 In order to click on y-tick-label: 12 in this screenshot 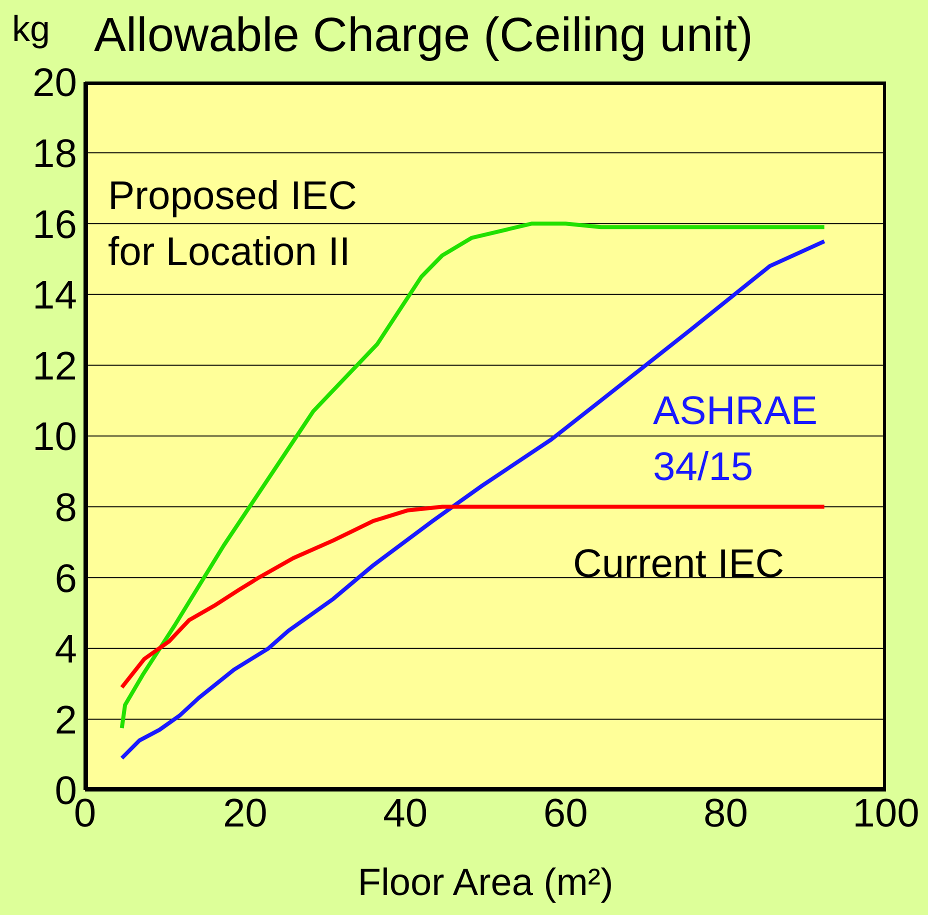, I will do `click(54, 366)`.